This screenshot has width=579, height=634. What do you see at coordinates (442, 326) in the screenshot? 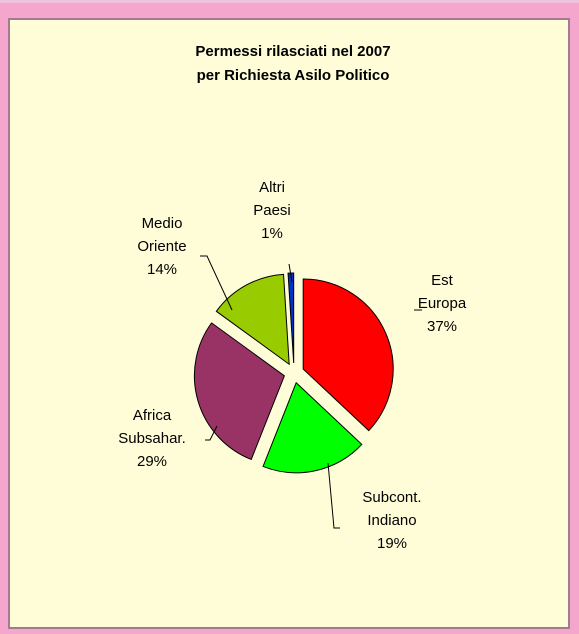
I see `percent-est-europa: 37%` at bounding box center [442, 326].